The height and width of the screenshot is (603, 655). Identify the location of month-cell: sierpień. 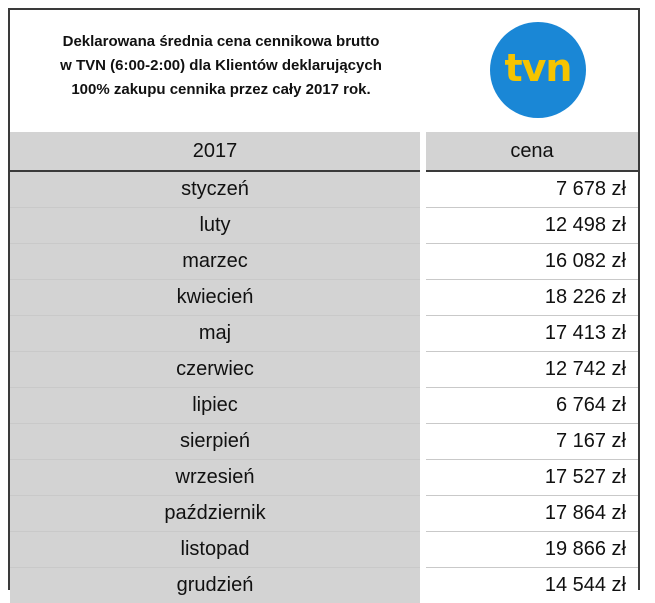
(216, 442).